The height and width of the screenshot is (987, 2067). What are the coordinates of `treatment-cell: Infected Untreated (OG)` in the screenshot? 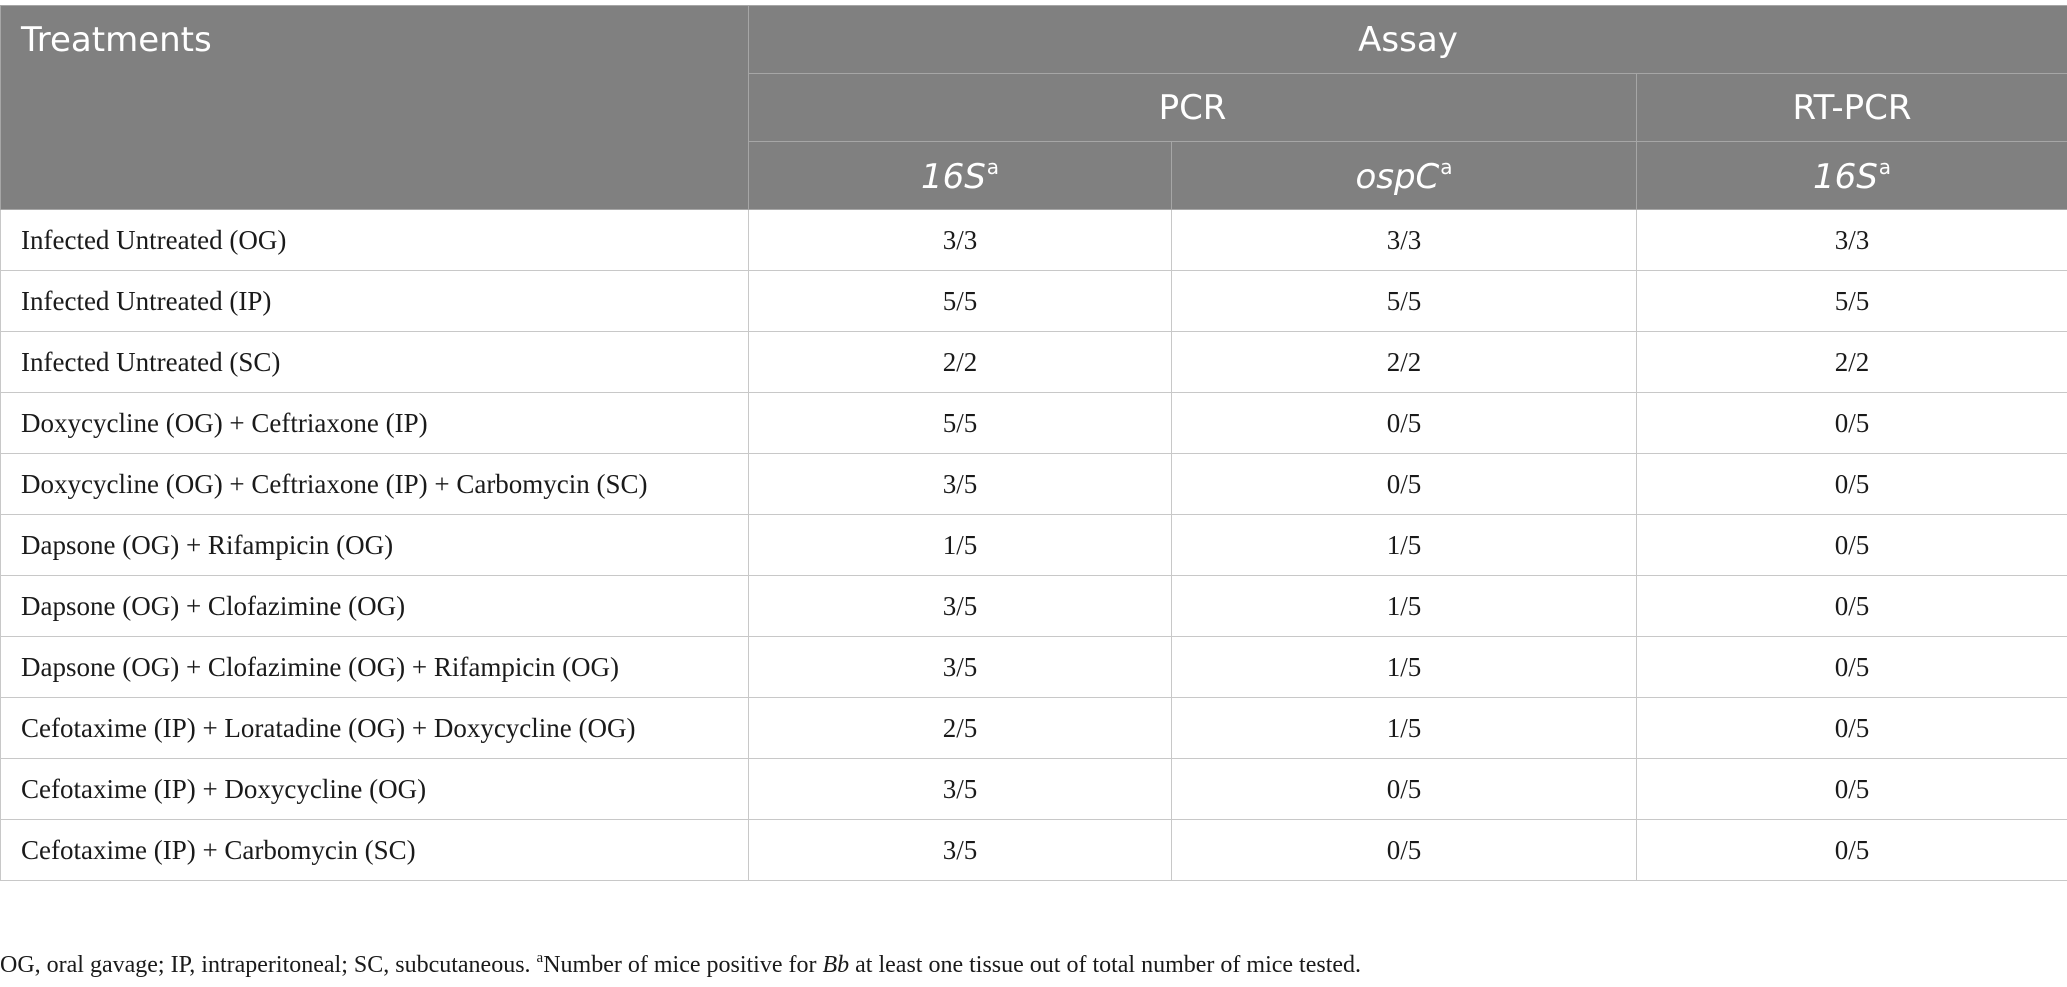 It's located at (374, 240).